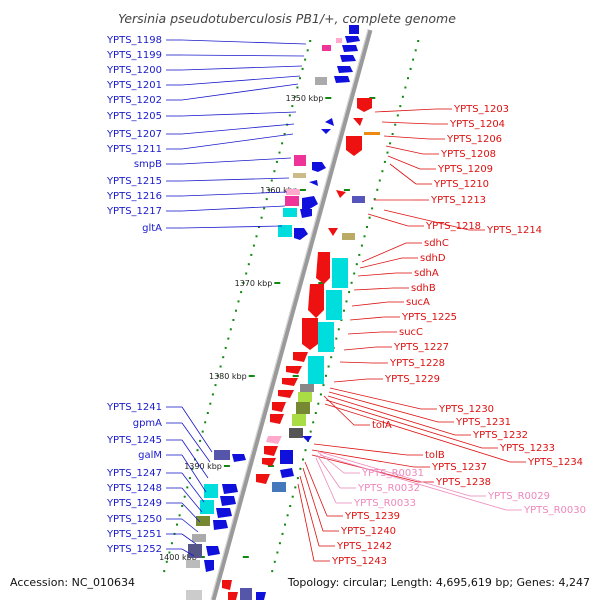  Describe the element at coordinates (554, 510) in the screenshot. I see `rna-label: YPTS_R0030` at that location.